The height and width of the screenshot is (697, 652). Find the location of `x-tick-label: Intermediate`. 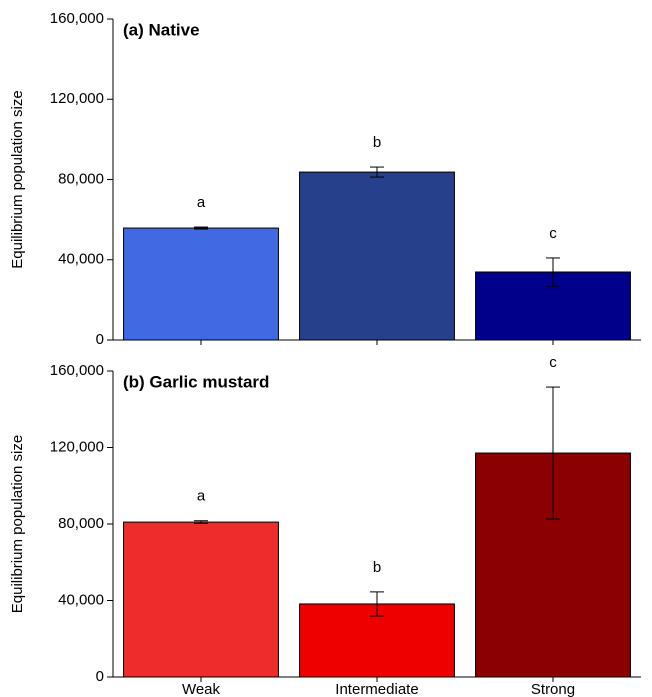

x-tick-label: Intermediate is located at coordinates (376, 689).